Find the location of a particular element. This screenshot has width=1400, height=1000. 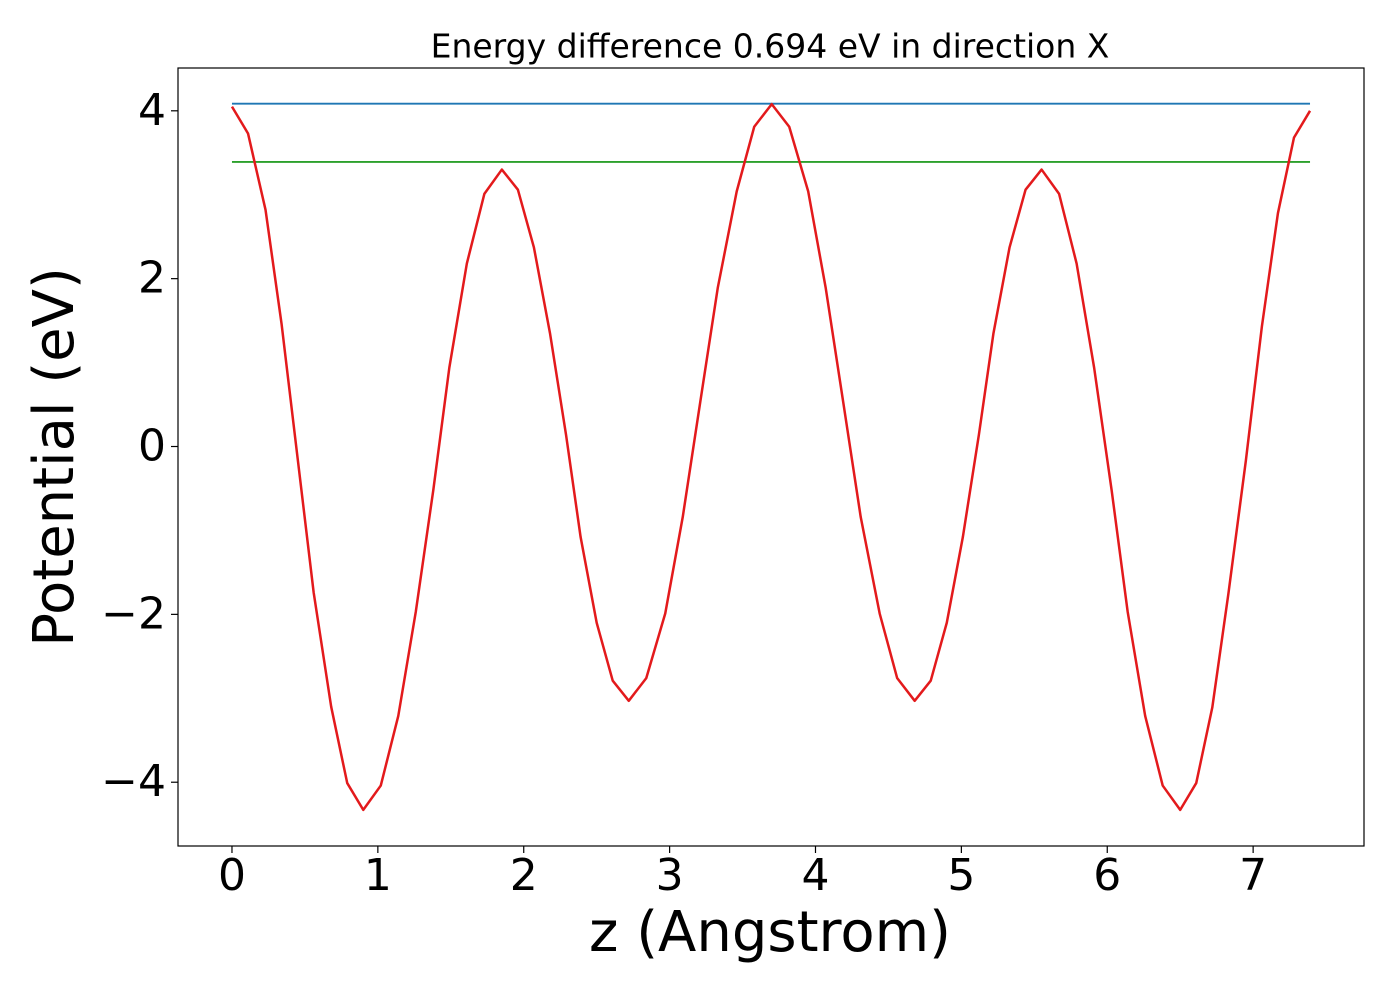

y-tick-label: 0 is located at coordinates (152, 446).